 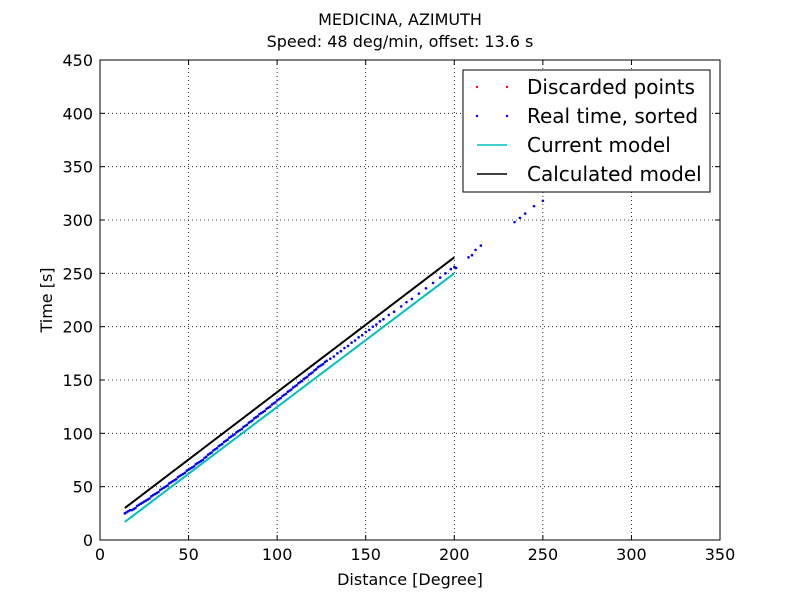 What do you see at coordinates (77, 327) in the screenshot?
I see `y-tick-label: 200` at bounding box center [77, 327].